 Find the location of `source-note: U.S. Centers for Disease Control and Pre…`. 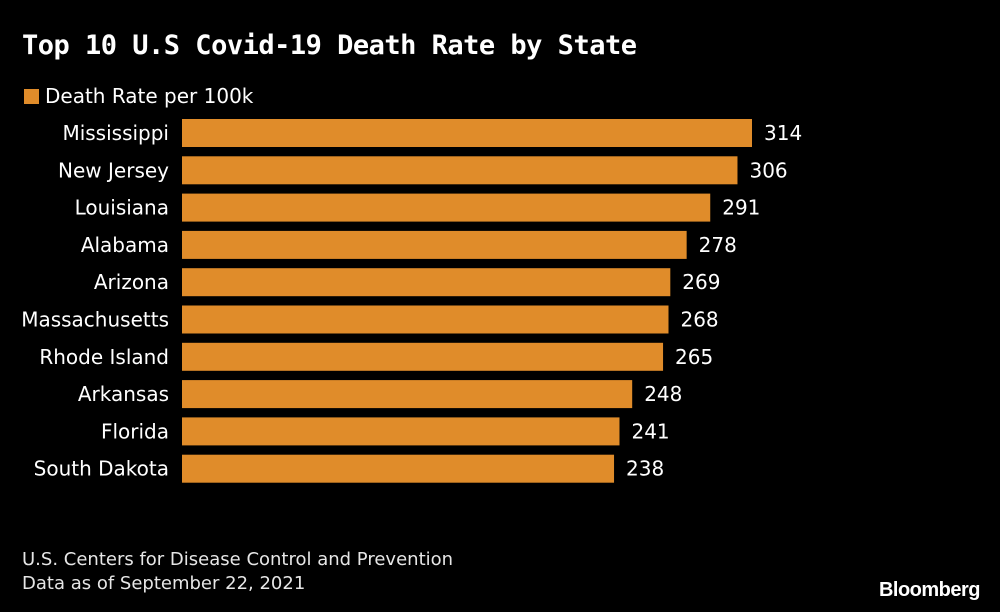

source-note: U.S. Centers for Disease Control and Pre… is located at coordinates (237, 572).